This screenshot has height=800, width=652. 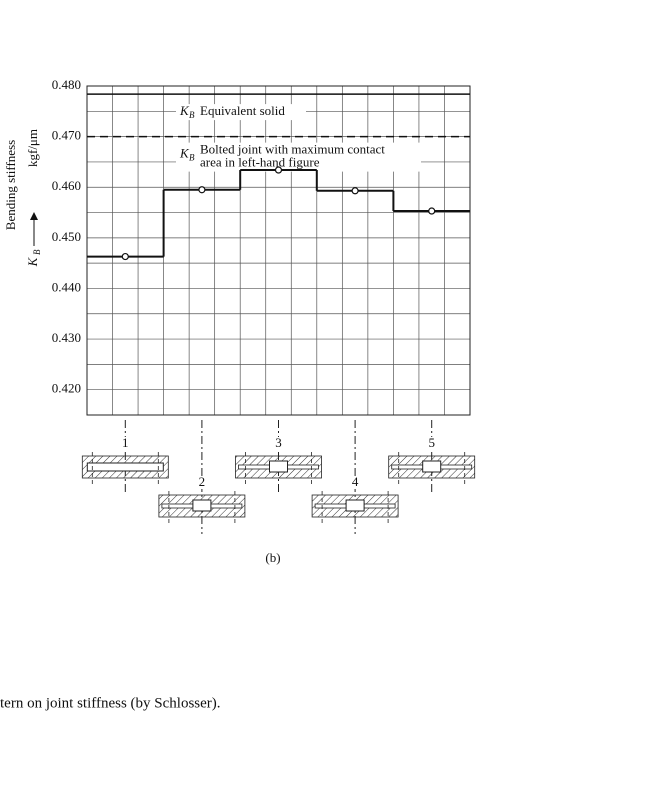 I want to click on category-label: 1, so click(x=125, y=442).